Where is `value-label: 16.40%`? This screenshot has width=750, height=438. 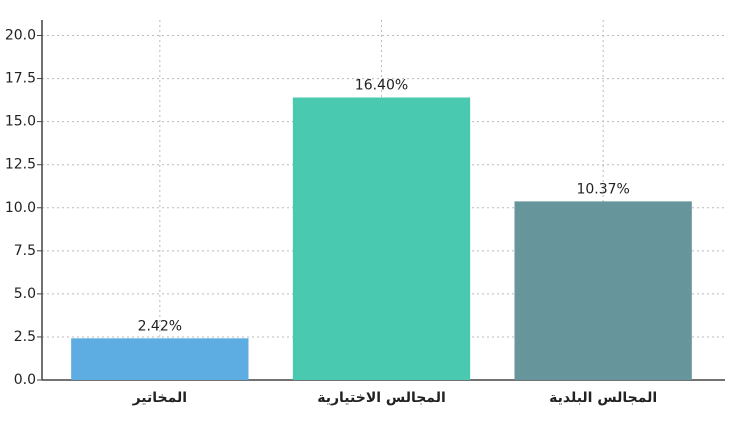 value-label: 16.40% is located at coordinates (381, 86).